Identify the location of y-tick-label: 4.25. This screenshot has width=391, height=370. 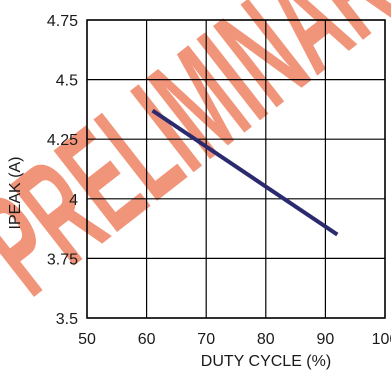
(62, 140).